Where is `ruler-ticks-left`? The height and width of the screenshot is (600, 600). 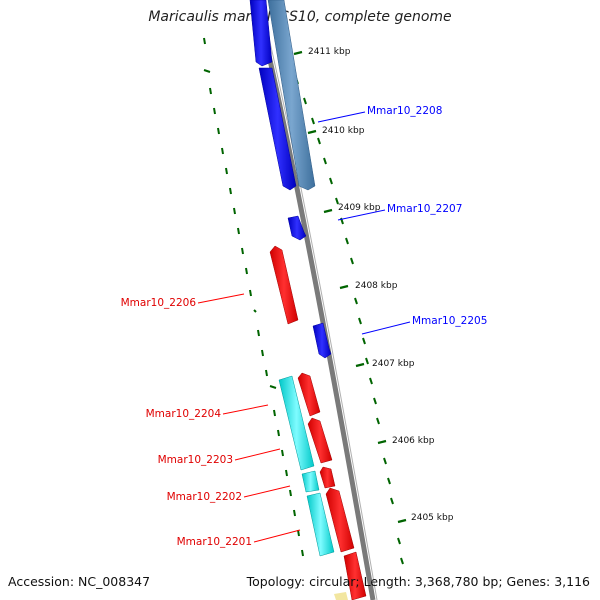
ruler-ticks-left is located at coordinates (253, 297).